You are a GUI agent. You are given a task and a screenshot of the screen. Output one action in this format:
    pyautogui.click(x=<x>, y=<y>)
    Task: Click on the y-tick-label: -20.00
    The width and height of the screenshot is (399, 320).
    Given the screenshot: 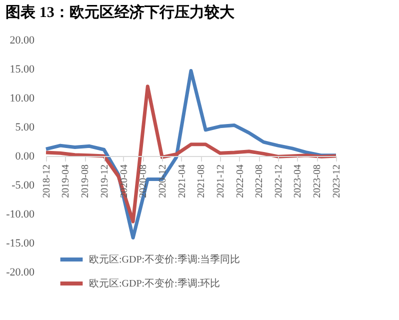 What is the action you would take?
    pyautogui.click(x=20, y=272)
    